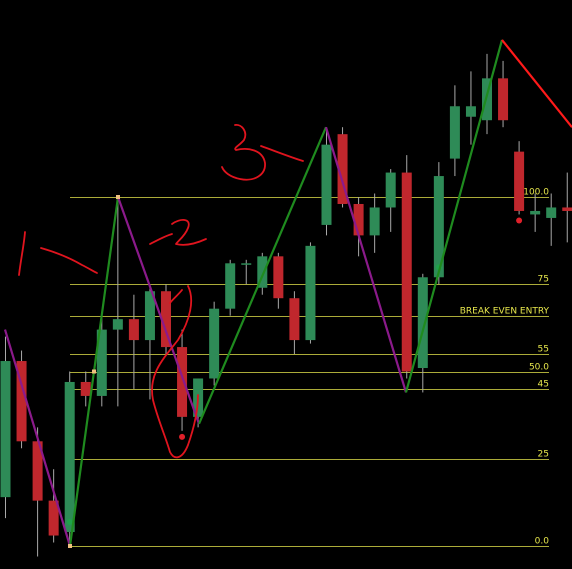 This screenshot has height=569, width=572. What do you see at coordinates (539, 368) in the screenshot?
I see `fib-label-4: 50.0` at bounding box center [539, 368].